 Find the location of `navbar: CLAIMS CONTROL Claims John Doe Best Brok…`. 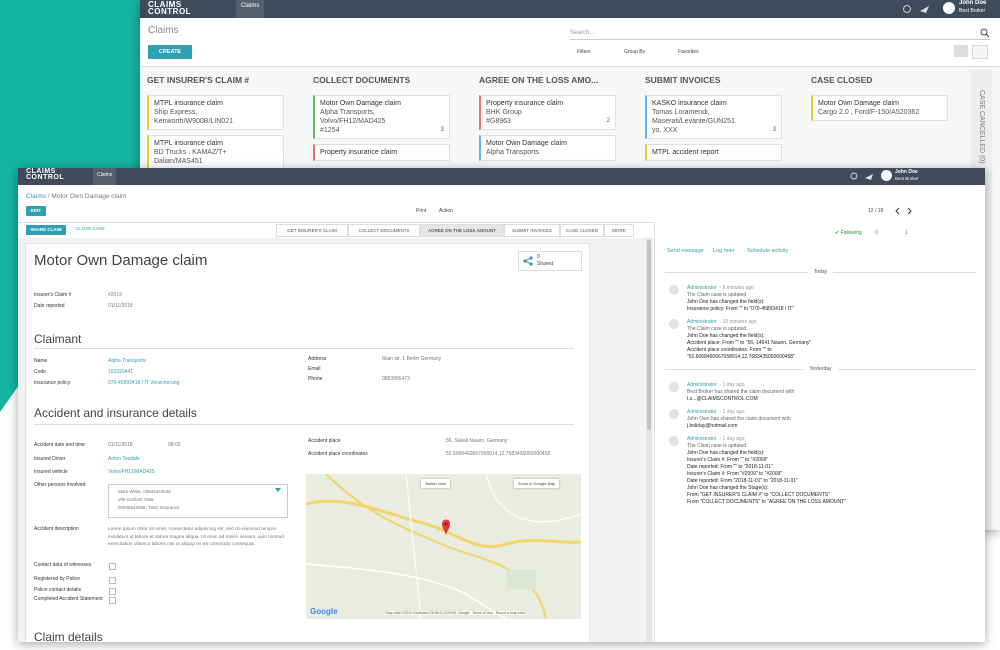

navbar: CLAIMS CONTROL Claims John Doe Best Brok… is located at coordinates (570, 9).